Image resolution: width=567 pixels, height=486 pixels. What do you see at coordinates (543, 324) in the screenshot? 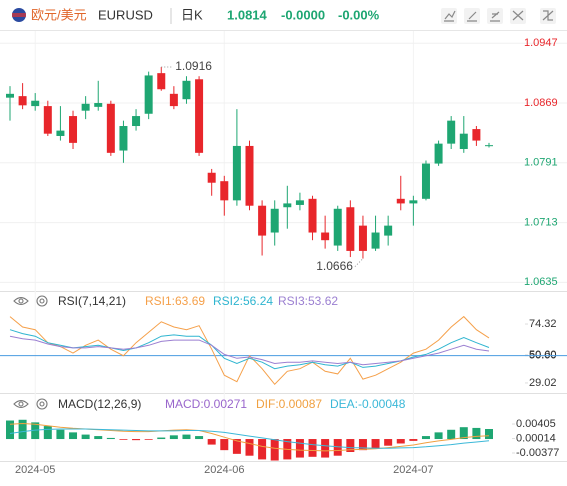
I see `y-tick-label: 74.32` at bounding box center [543, 324].